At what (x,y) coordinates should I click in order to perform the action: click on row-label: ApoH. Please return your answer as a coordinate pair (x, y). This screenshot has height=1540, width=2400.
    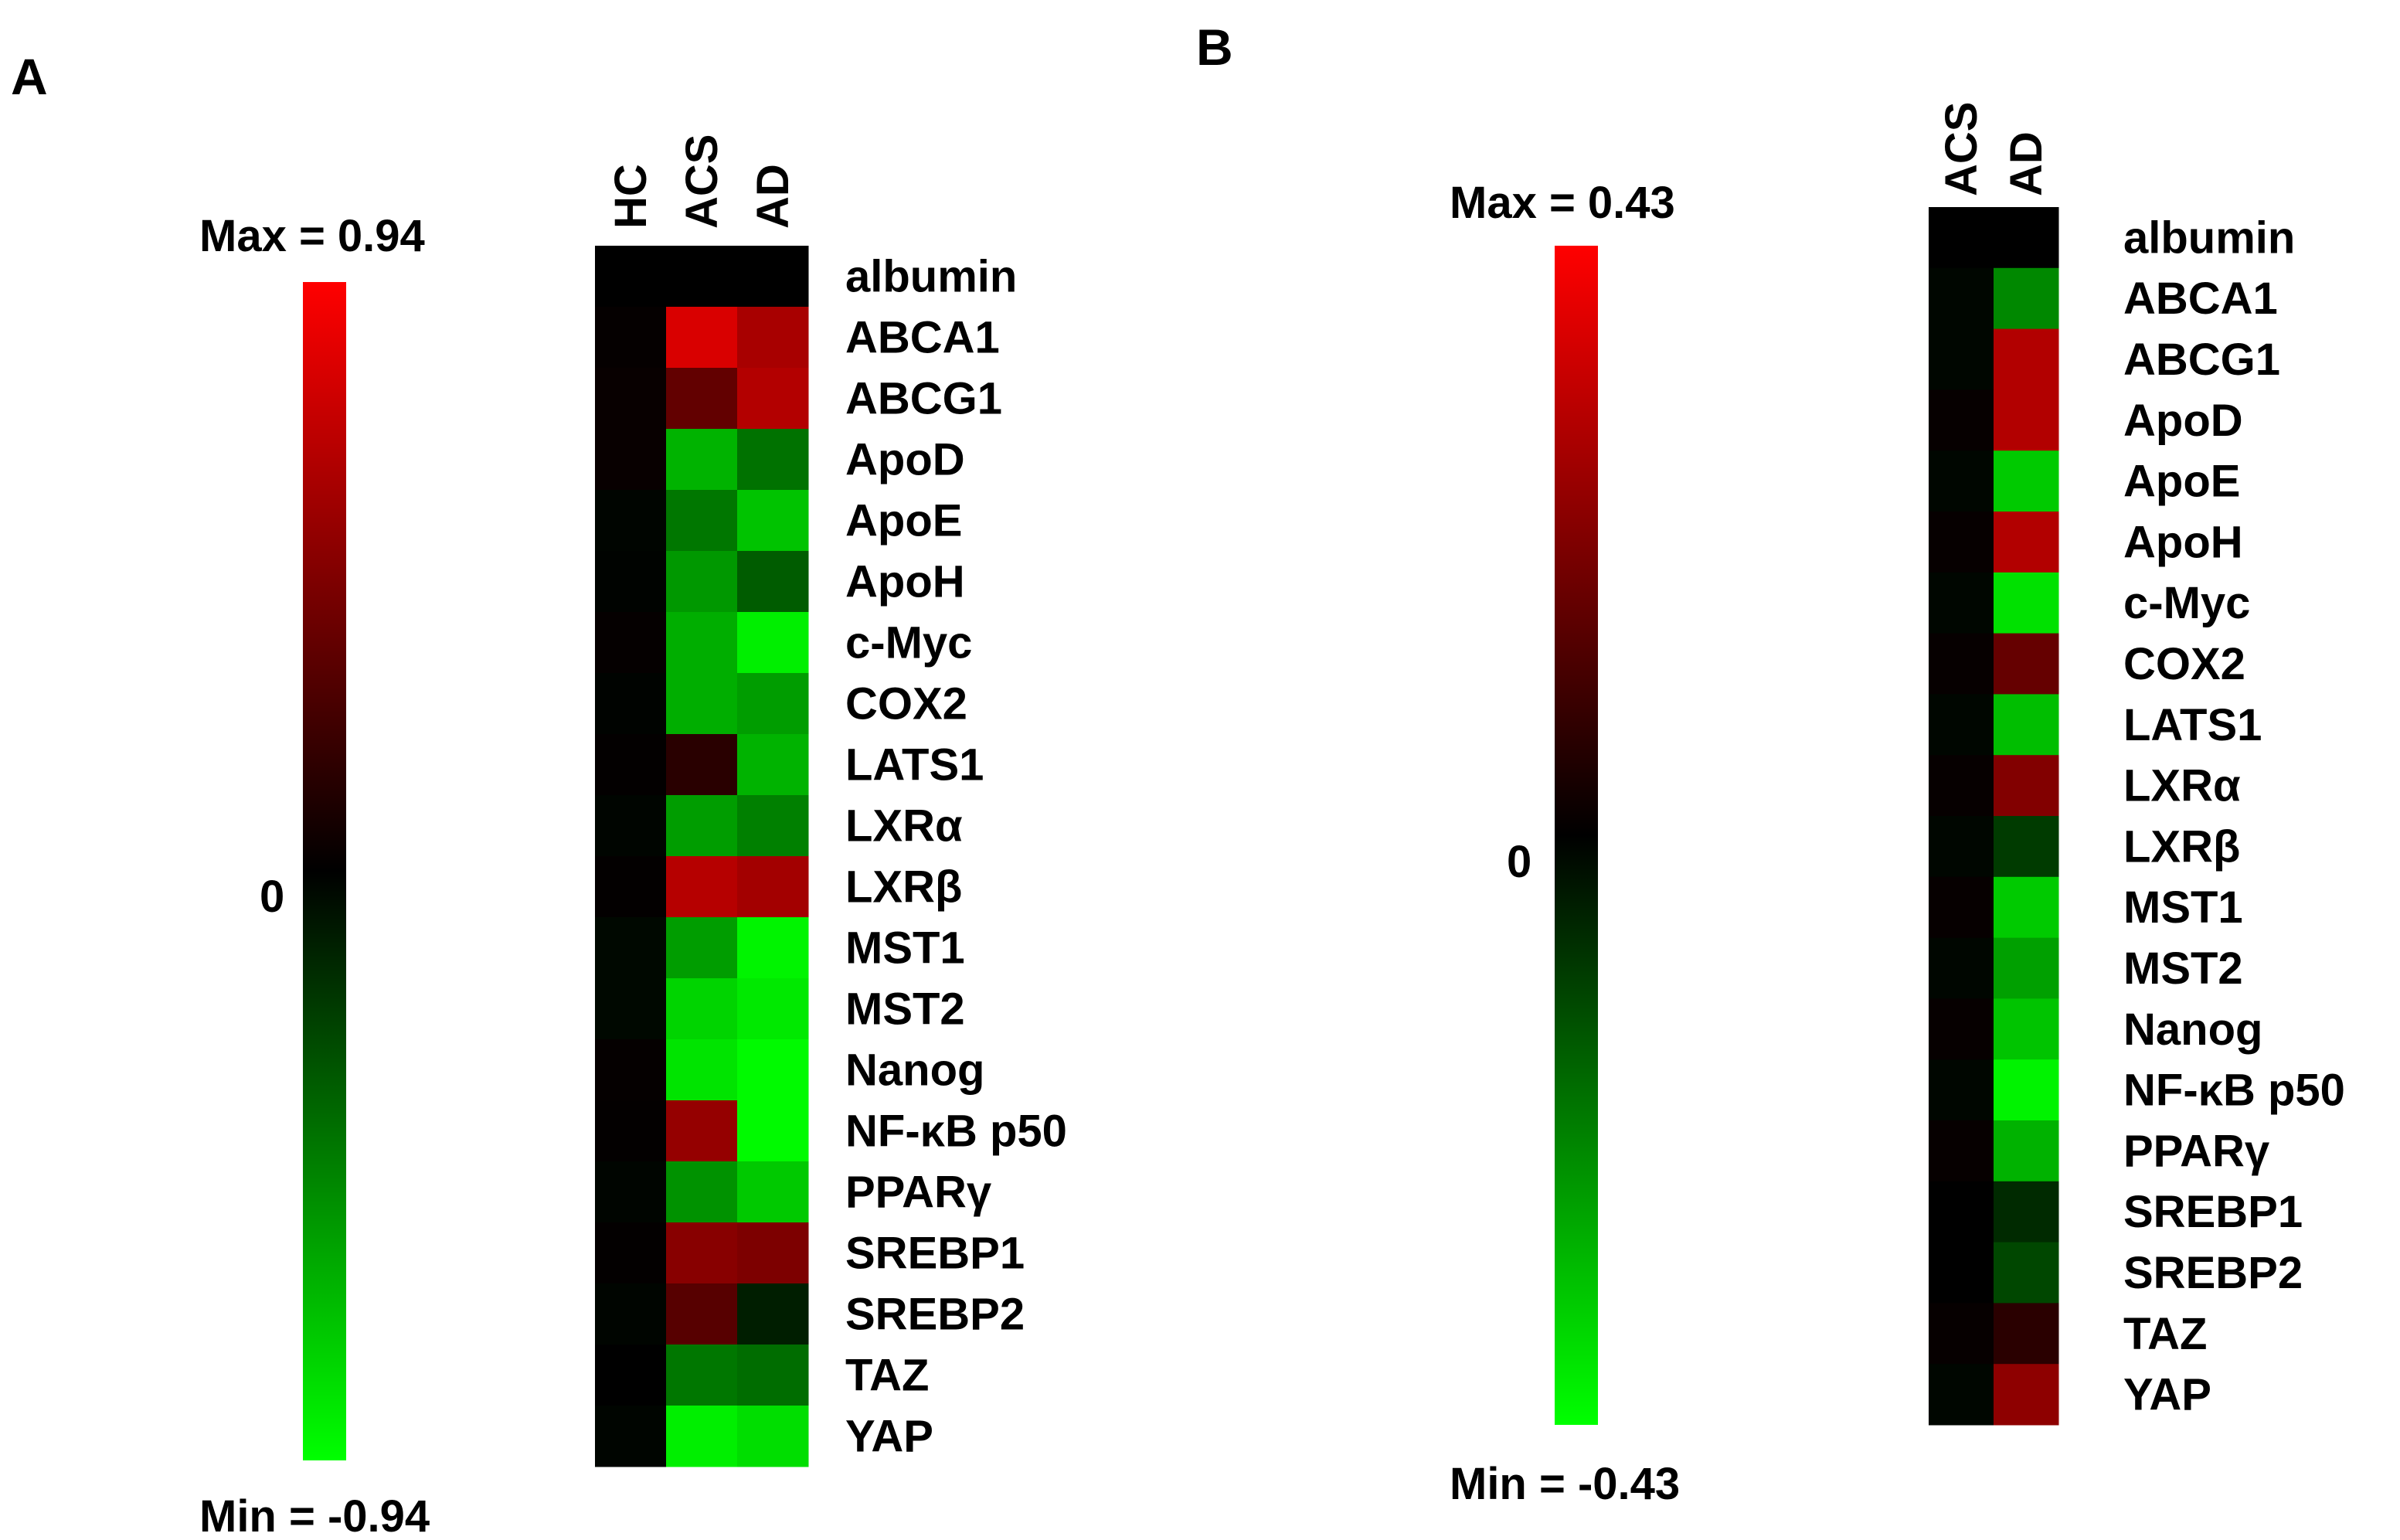
    Looking at the image, I should click on (2183, 542).